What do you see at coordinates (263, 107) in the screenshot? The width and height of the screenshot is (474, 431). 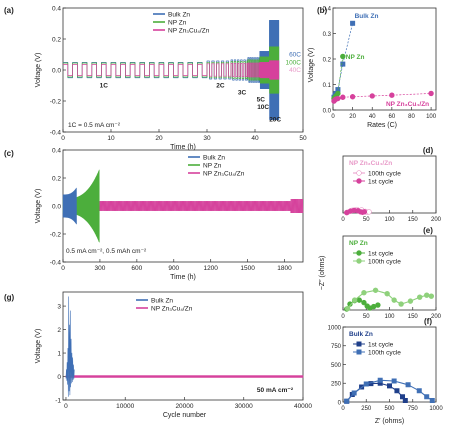 I see `rate-label-a-4: 10C` at bounding box center [263, 107].